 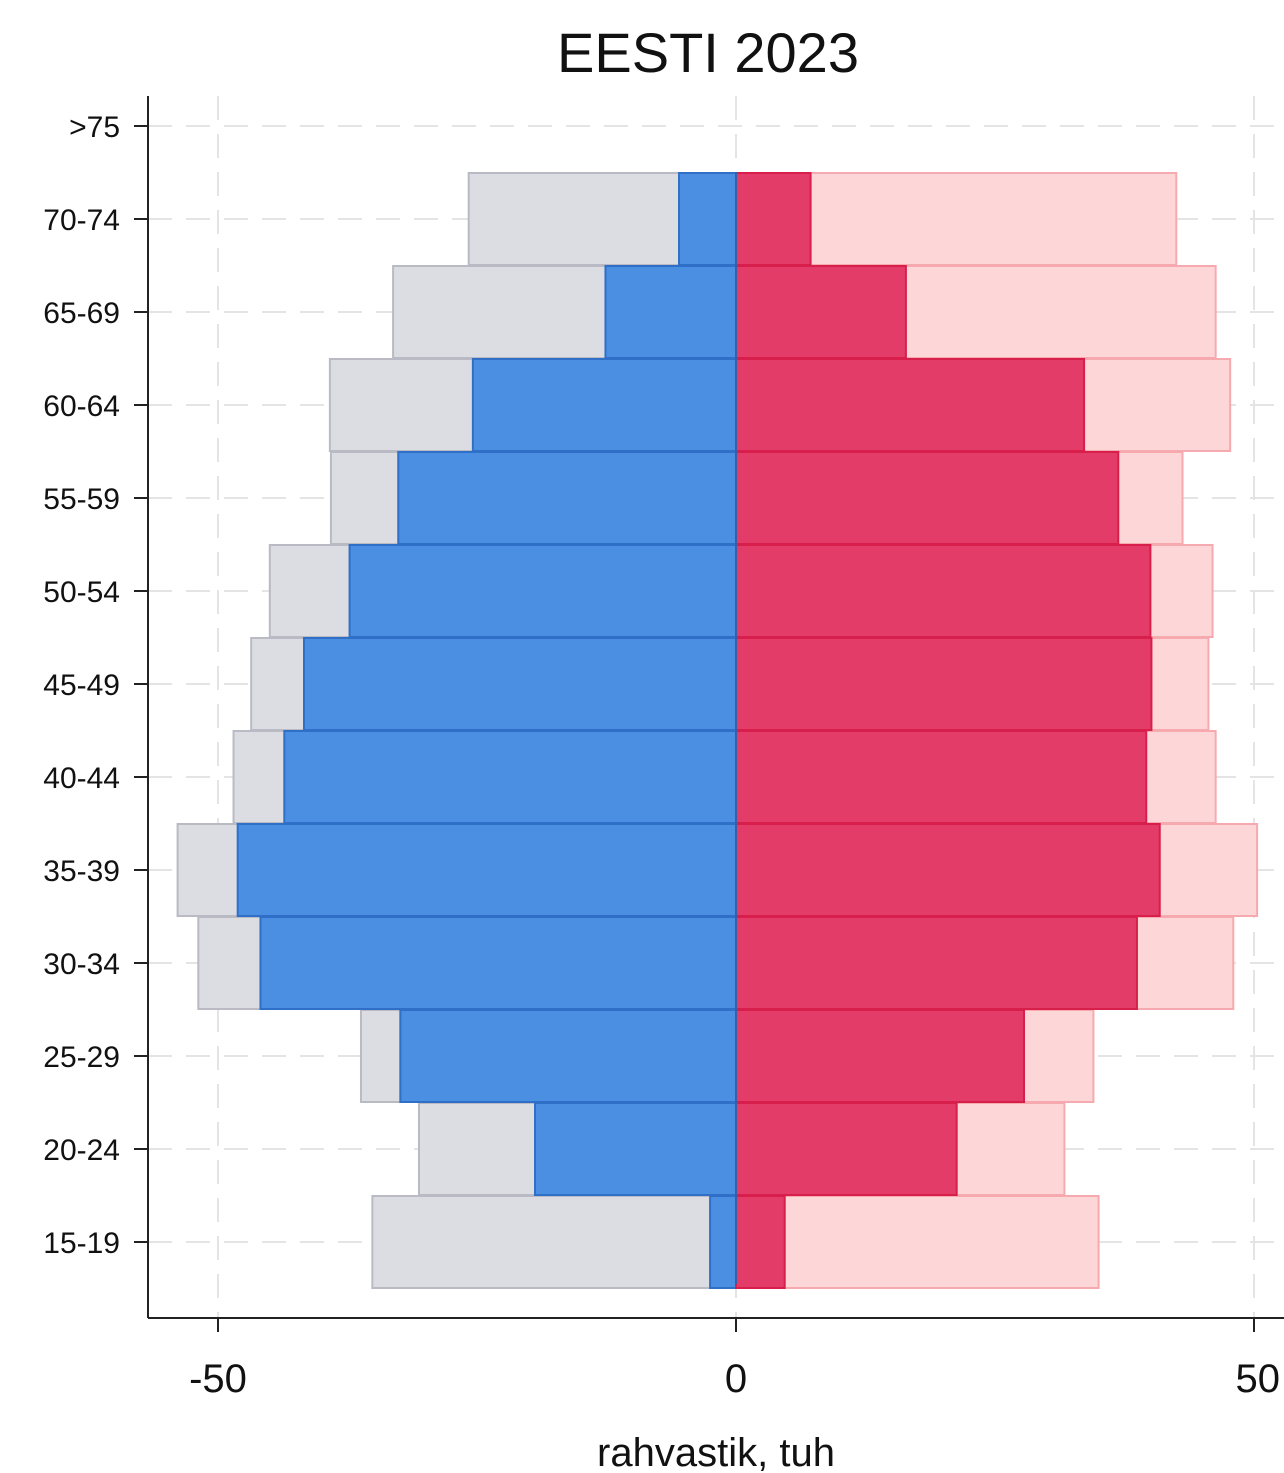 I want to click on y-tick-label: >75, so click(x=94, y=127).